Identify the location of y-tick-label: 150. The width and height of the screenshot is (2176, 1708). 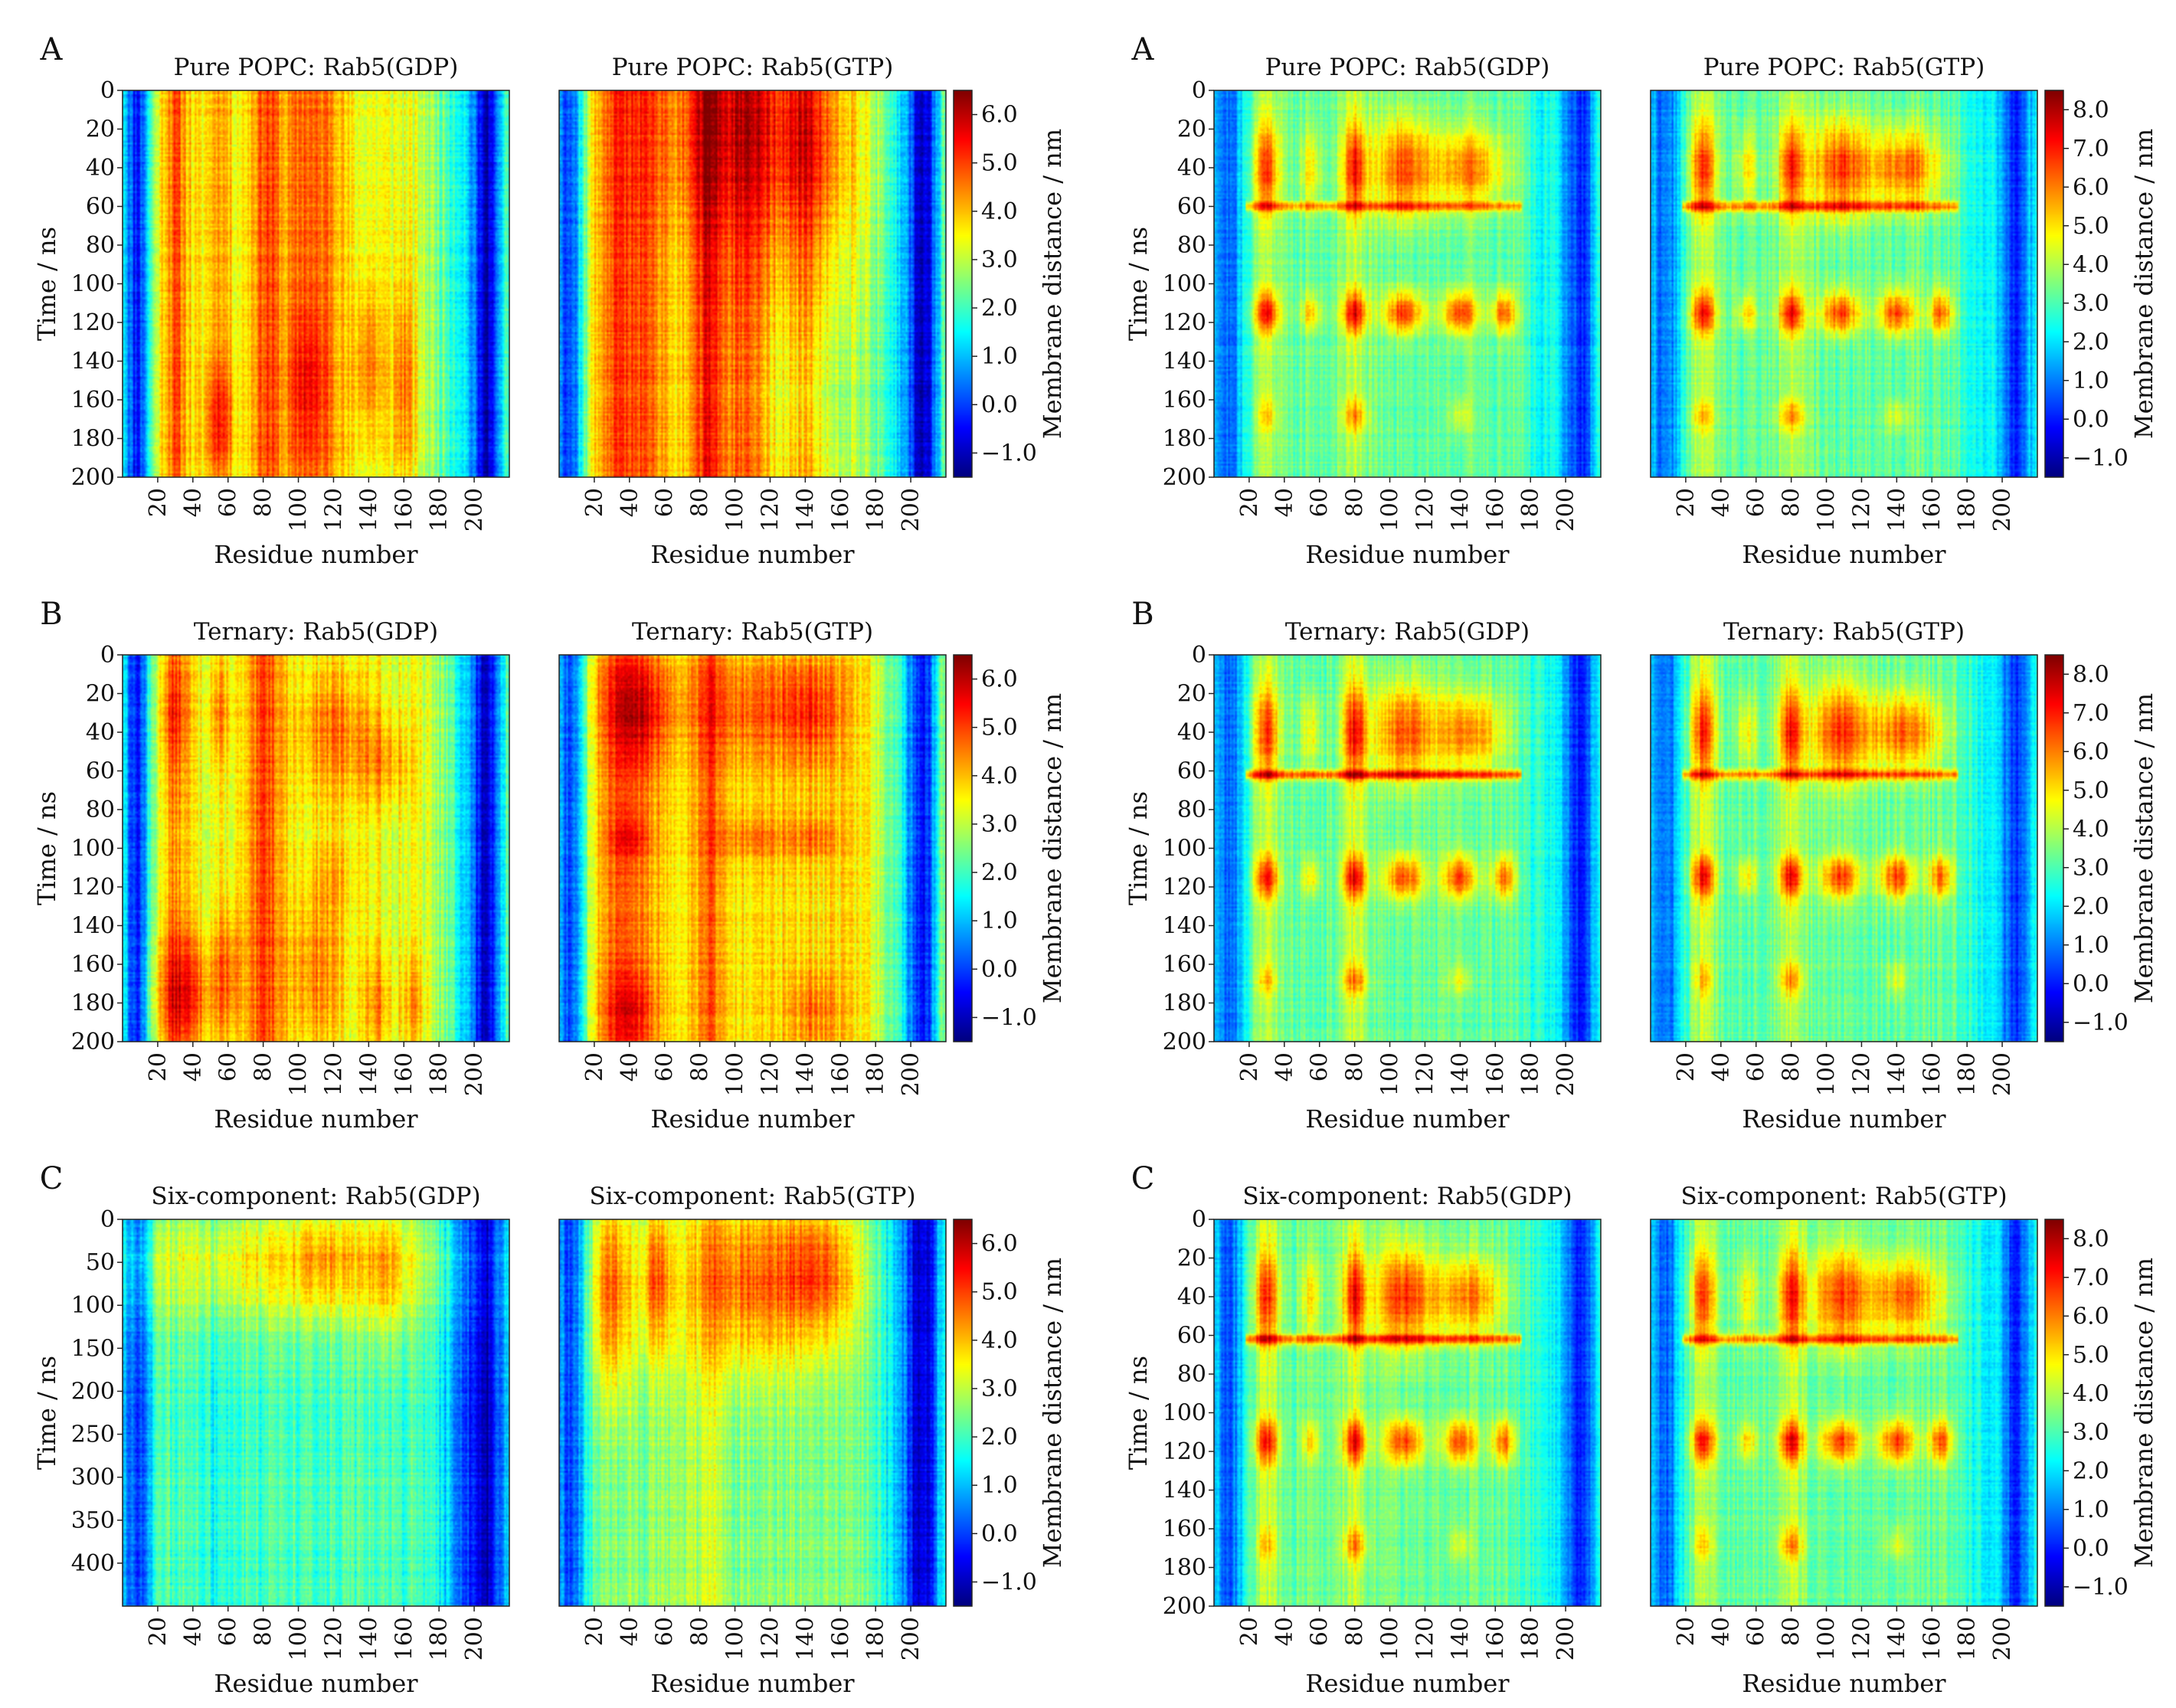
(93, 1348).